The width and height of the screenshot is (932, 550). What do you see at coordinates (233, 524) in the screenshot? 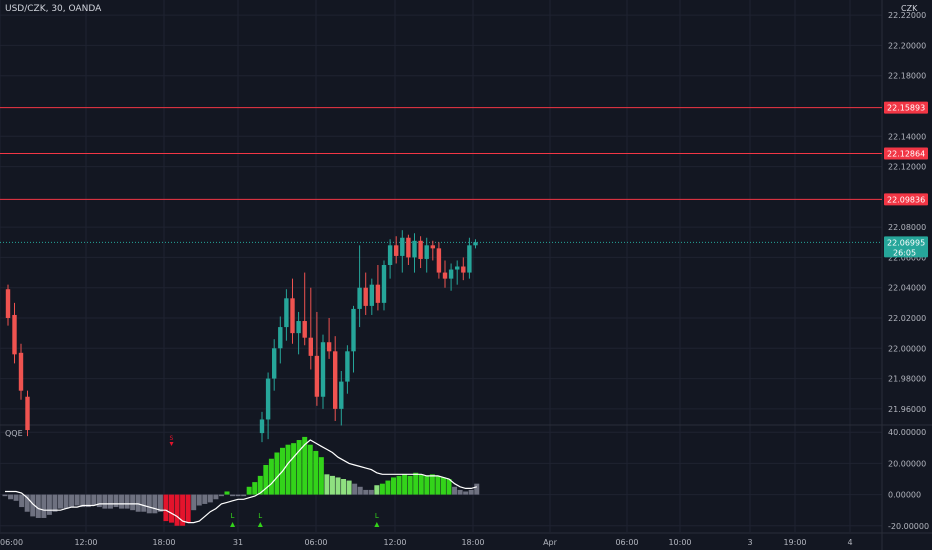
I see `qqe-buy-marker` at bounding box center [233, 524].